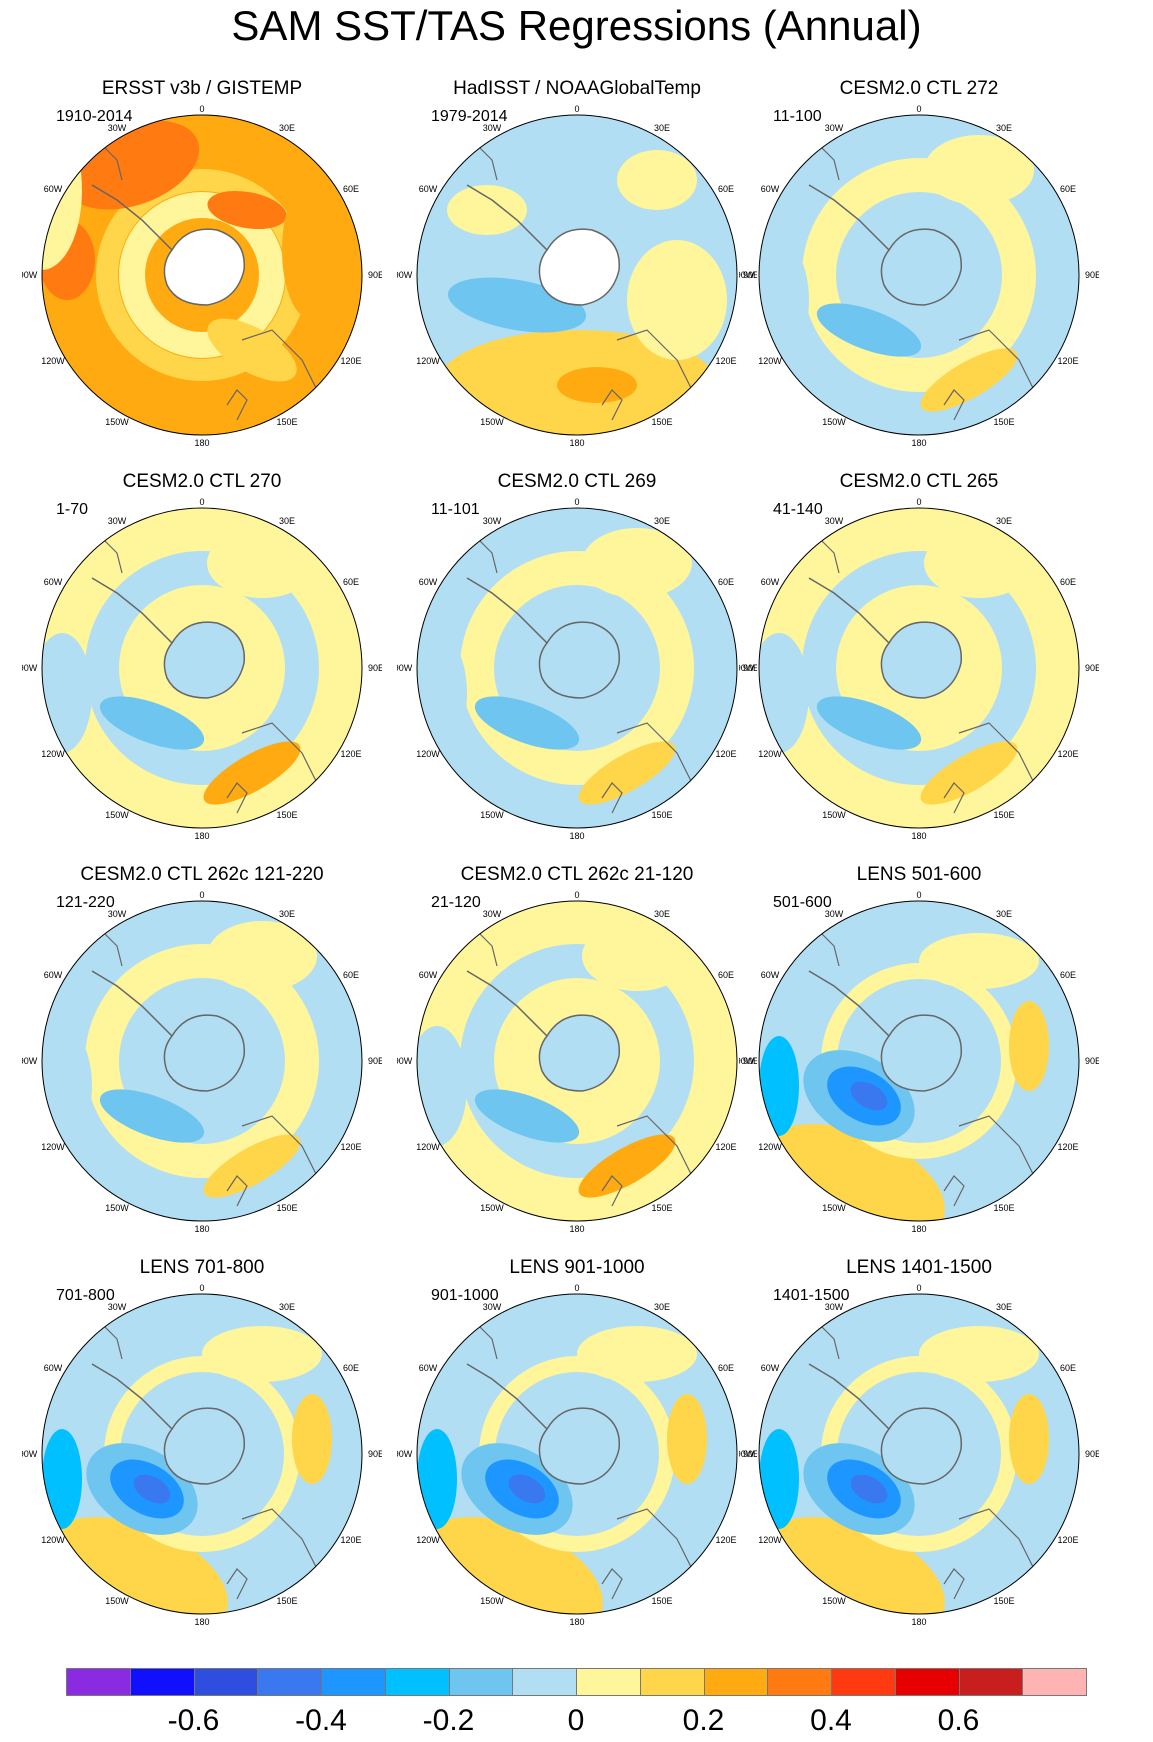  What do you see at coordinates (465, 1295) in the screenshot?
I see `panel-period-label: 901-1000` at bounding box center [465, 1295].